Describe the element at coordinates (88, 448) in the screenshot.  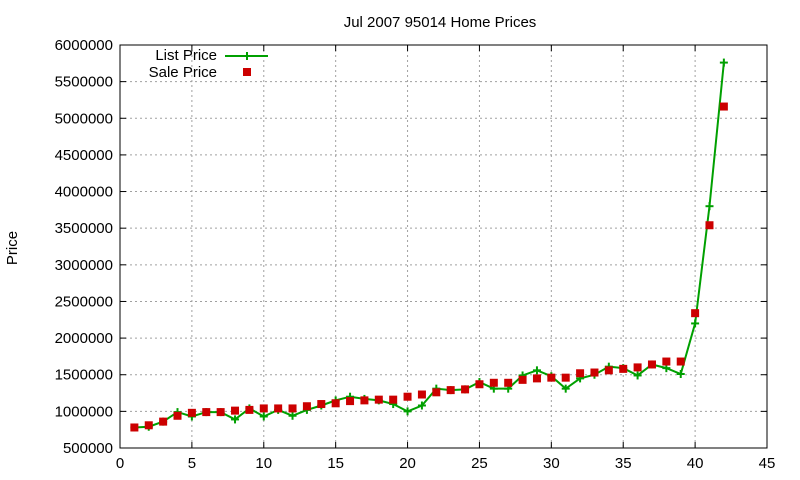
I see `y-tick-label: 500000` at that location.